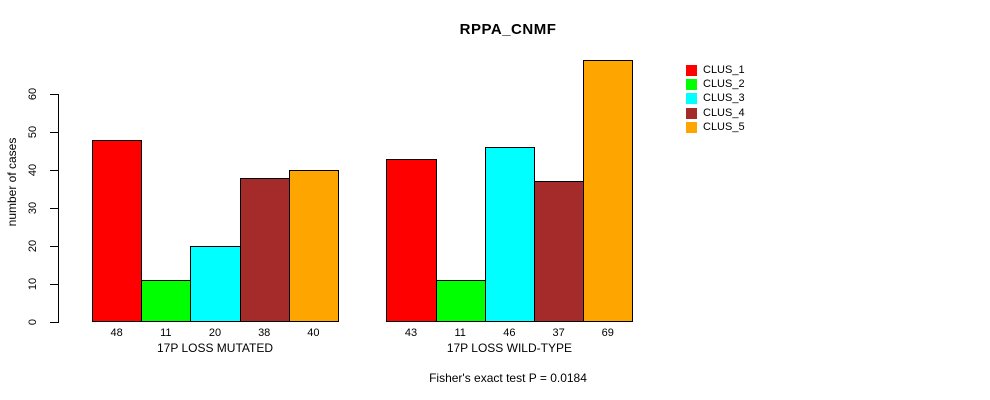 The height and width of the screenshot is (400, 990). Describe the element at coordinates (33, 322) in the screenshot. I see `y-axis-tick-label: 0` at that location.